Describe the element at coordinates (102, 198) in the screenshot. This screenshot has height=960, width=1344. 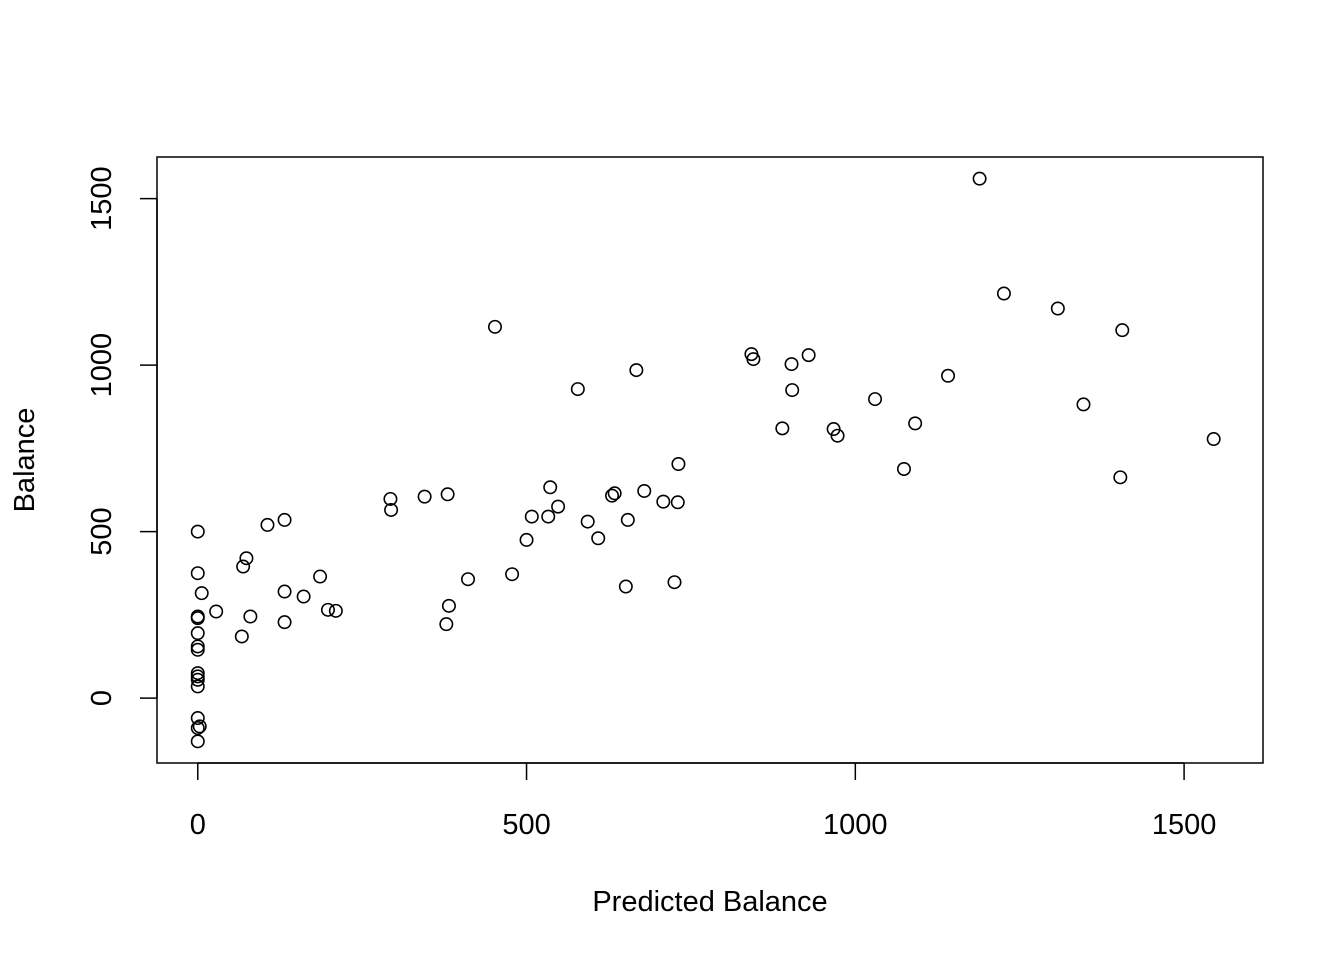
I see `y-tick-label: 1500` at that location.